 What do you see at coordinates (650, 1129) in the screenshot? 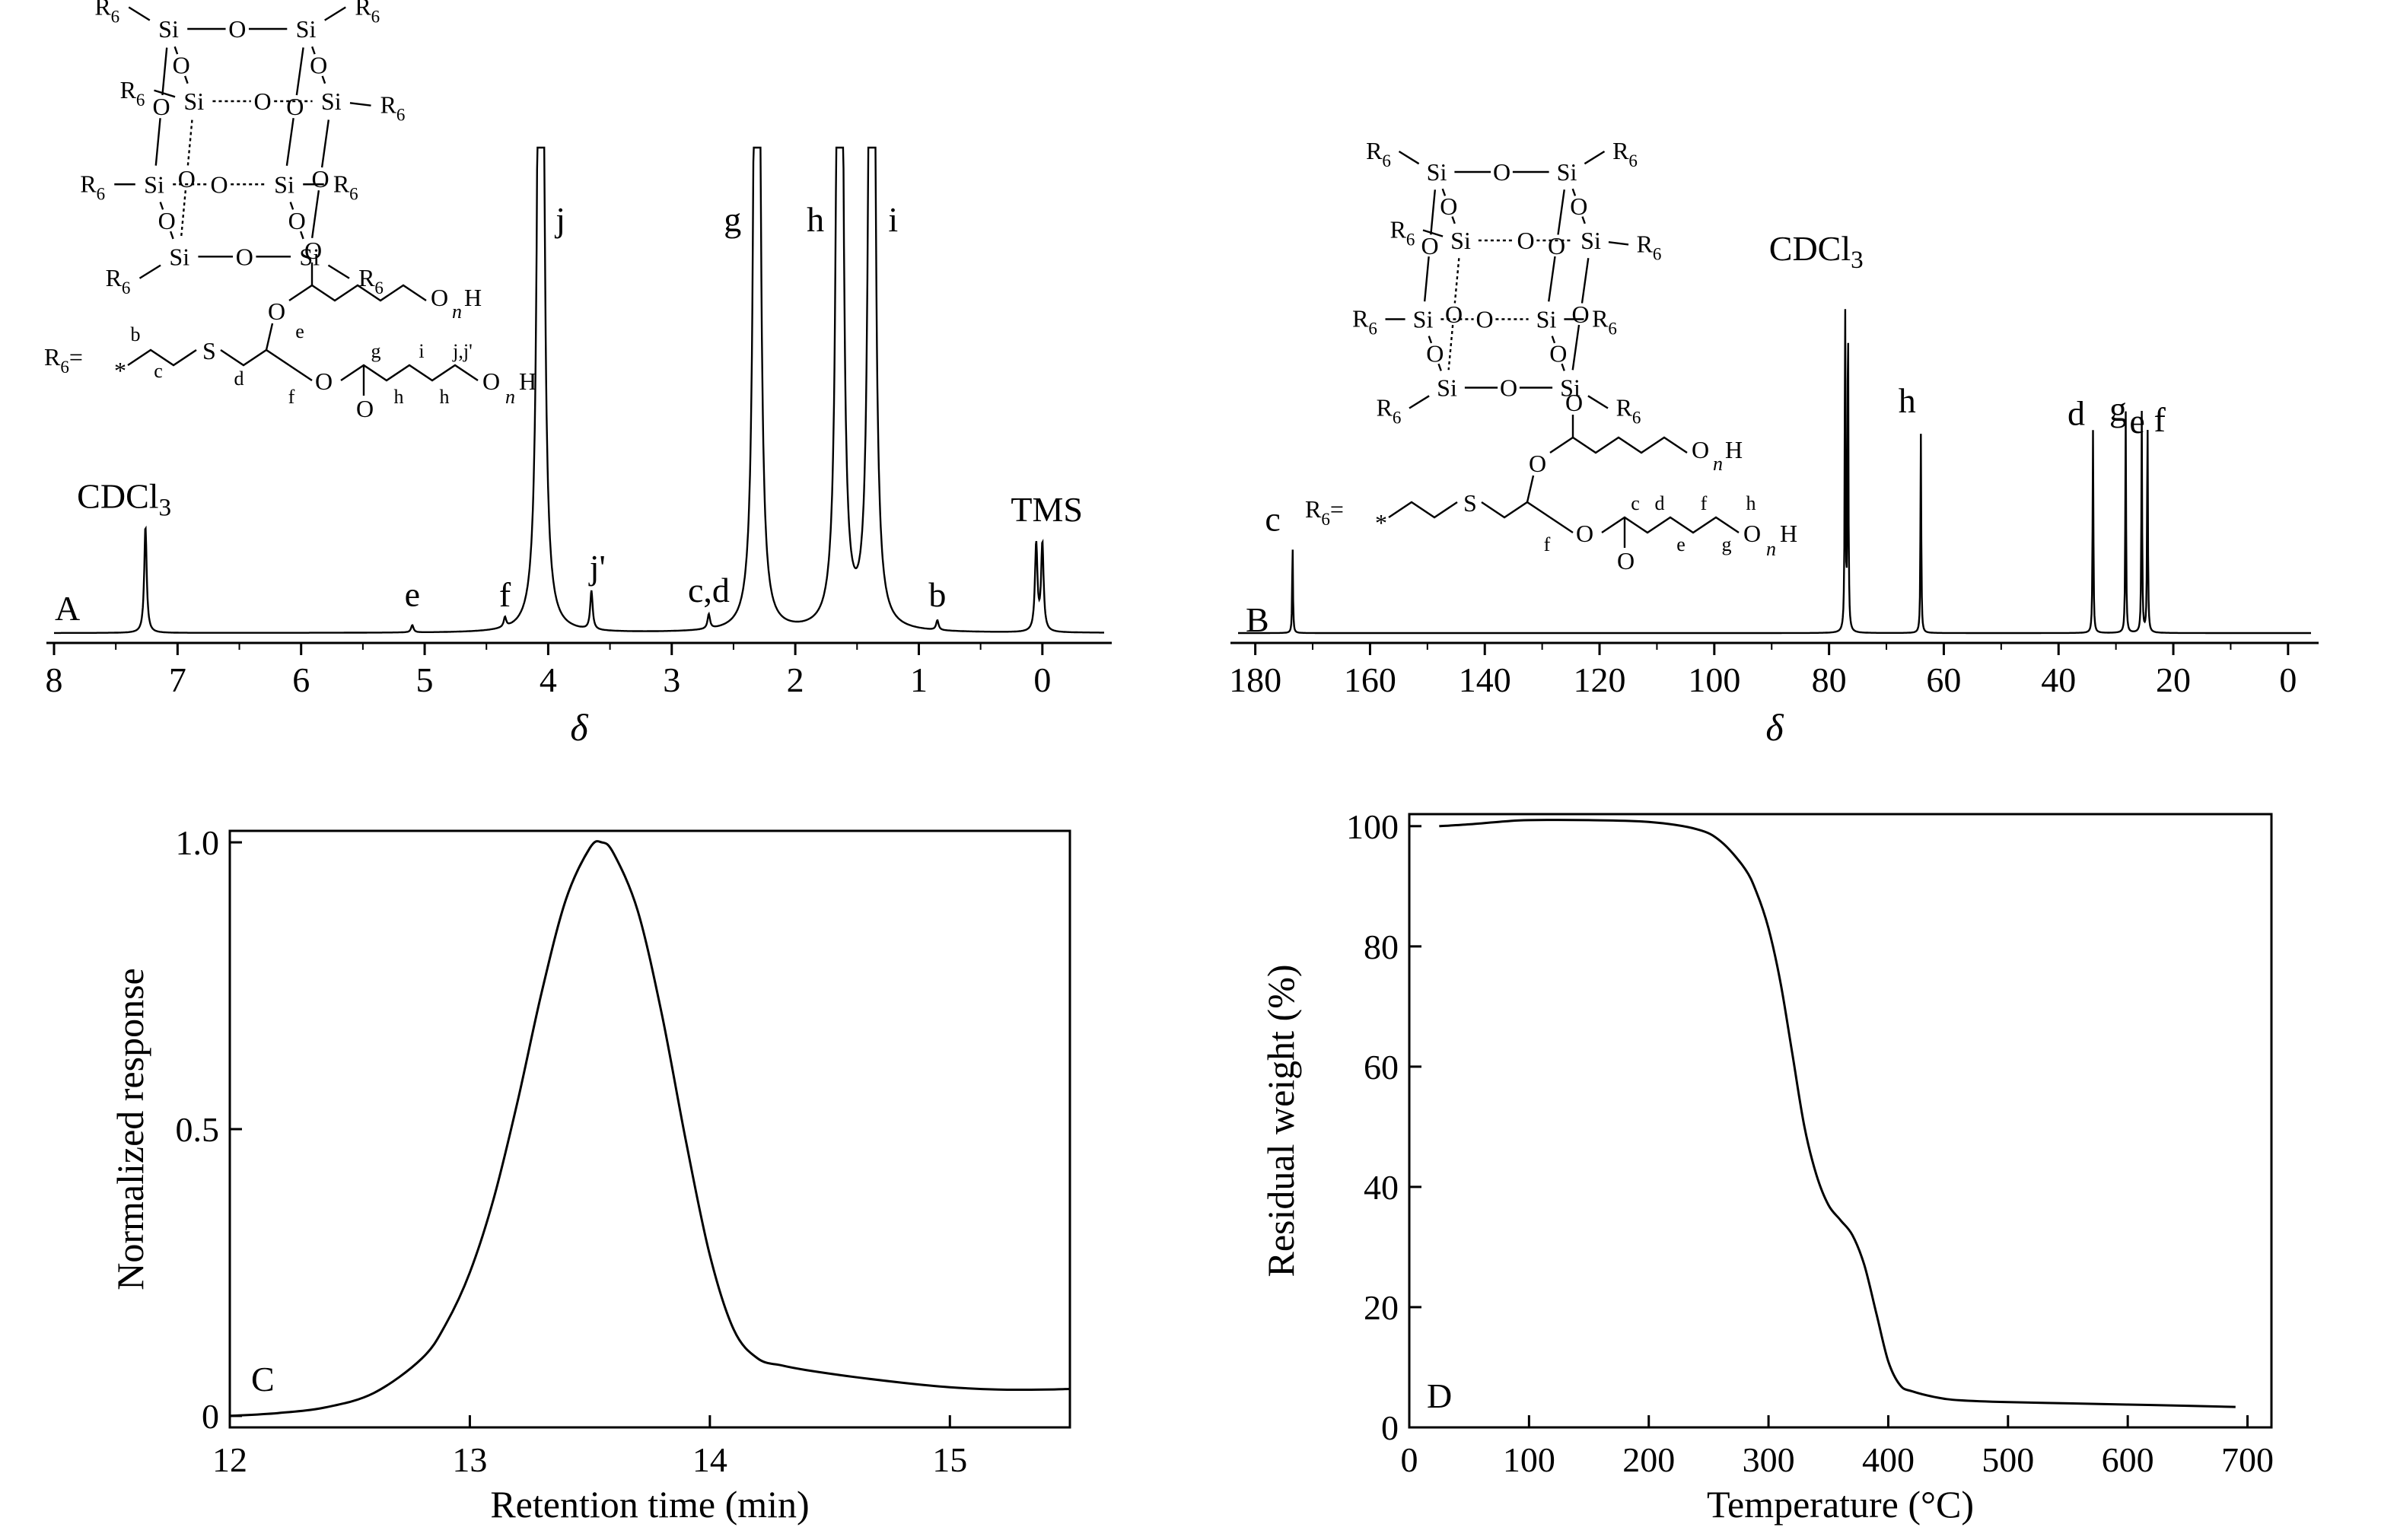
I see `gpc-trace-line` at bounding box center [650, 1129].